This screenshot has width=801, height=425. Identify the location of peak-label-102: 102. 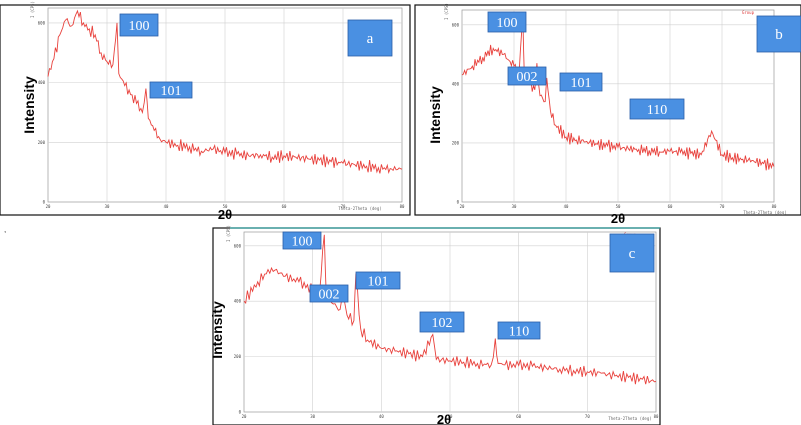
(442, 323).